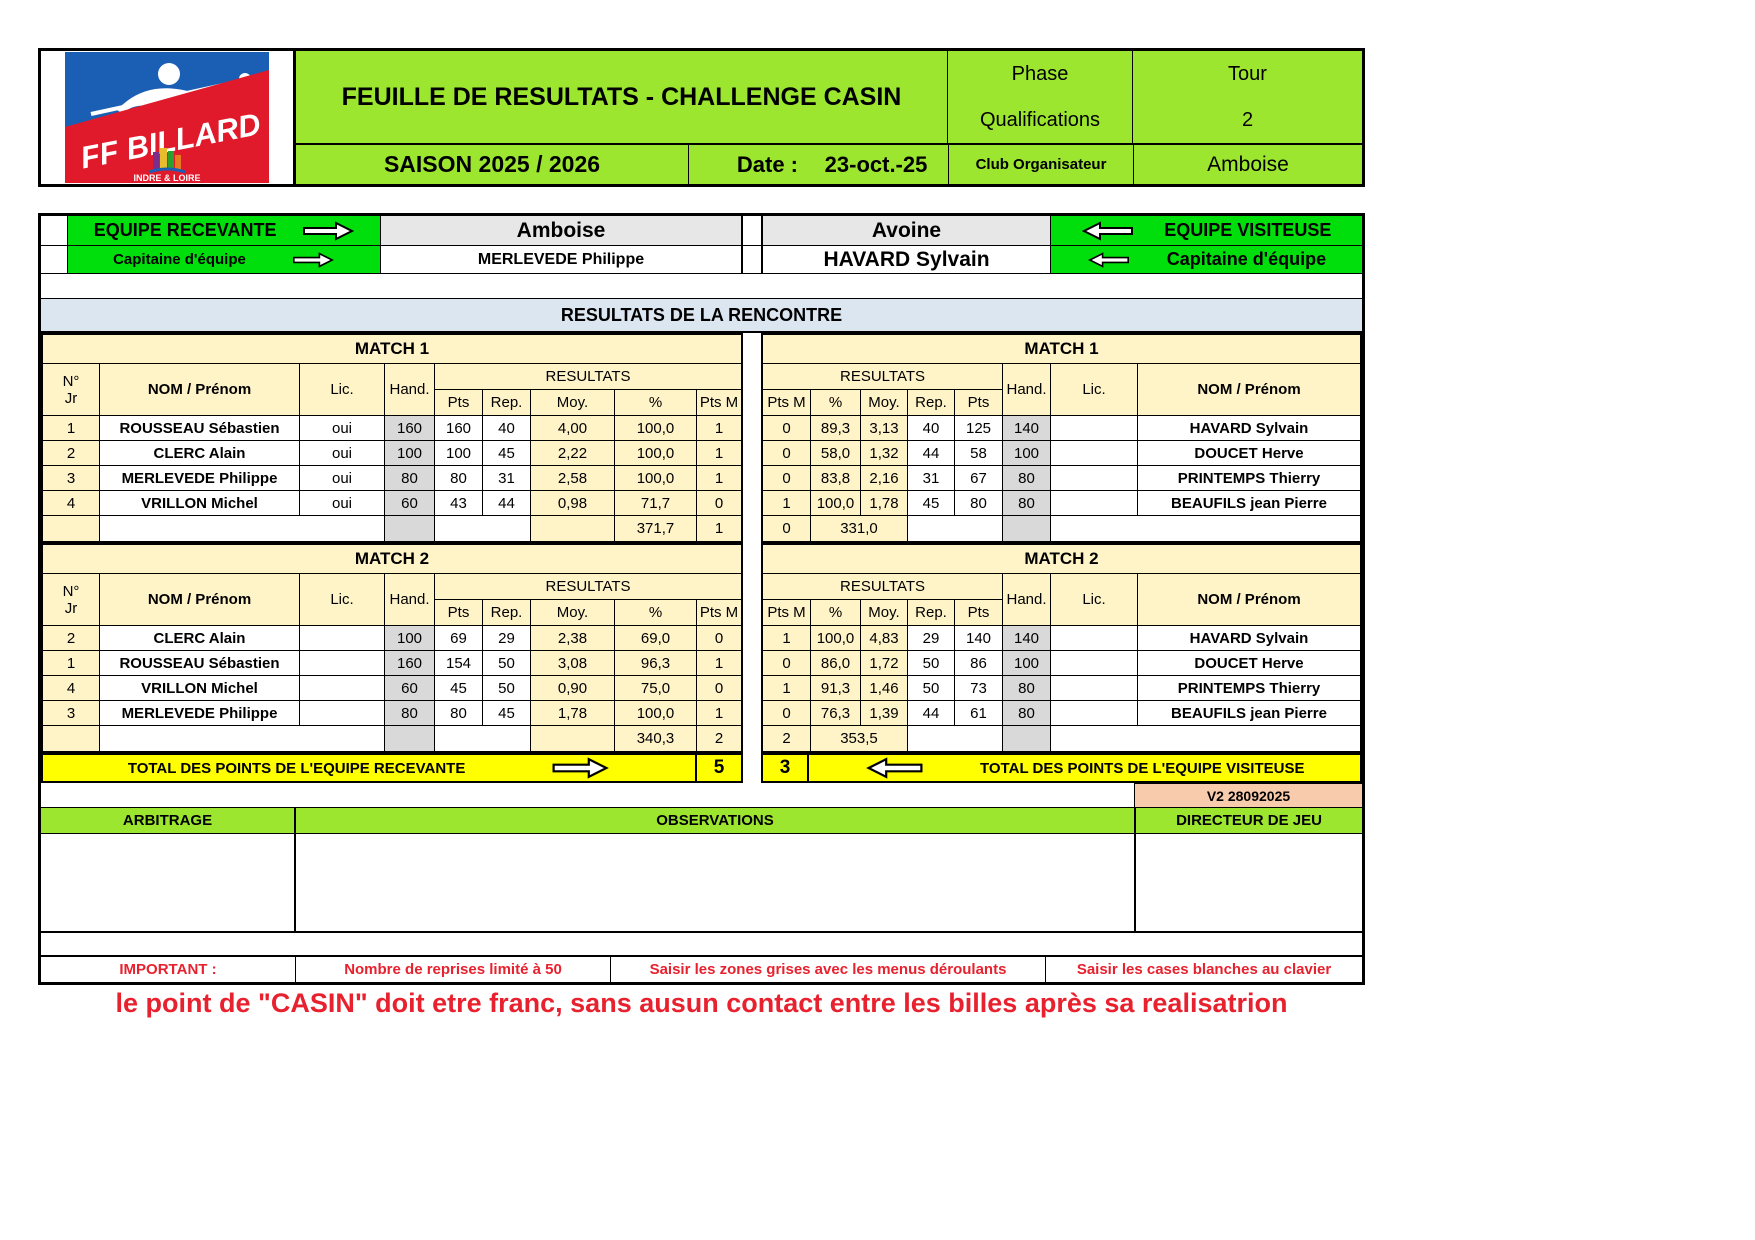 Image resolution: width=1755 pixels, height=1240 pixels. What do you see at coordinates (1040, 119) in the screenshot?
I see `phase-value: Qualifications` at bounding box center [1040, 119].